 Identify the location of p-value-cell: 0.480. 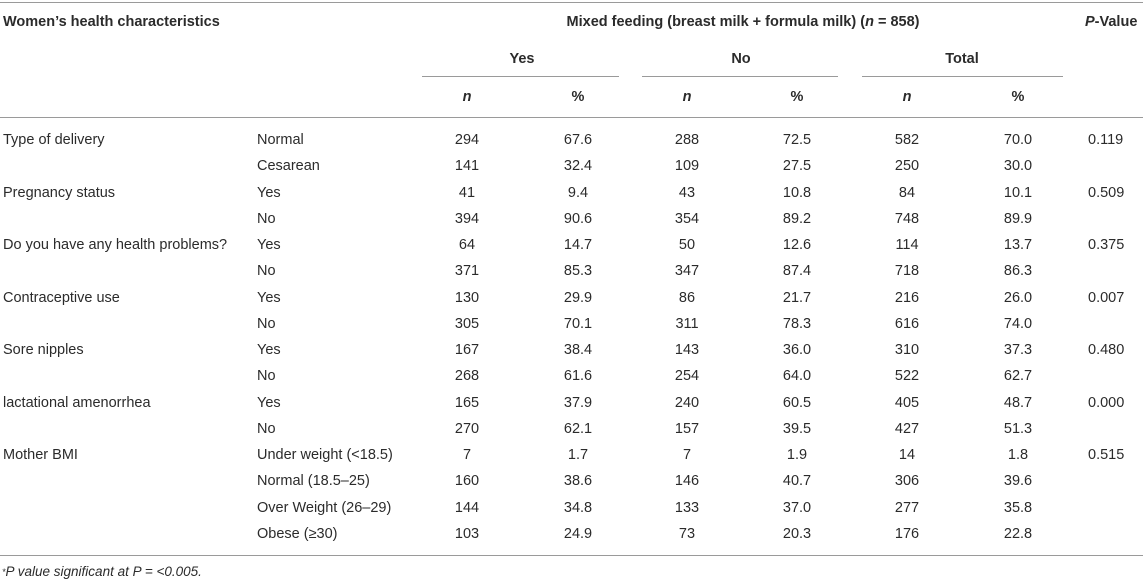
(1106, 350).